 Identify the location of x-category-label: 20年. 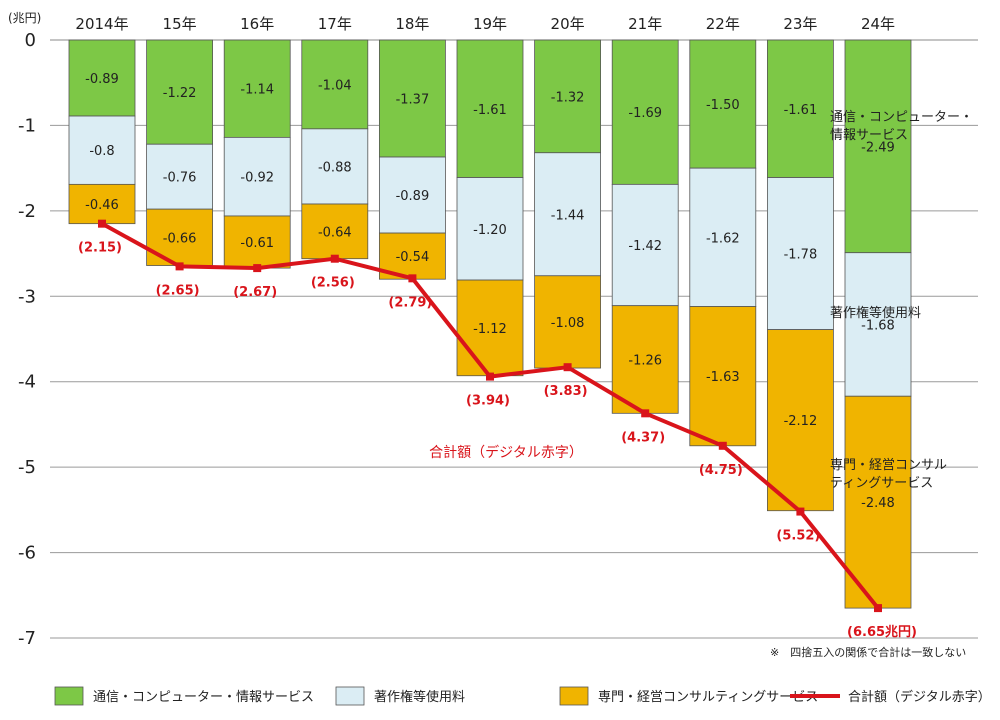
(568, 24).